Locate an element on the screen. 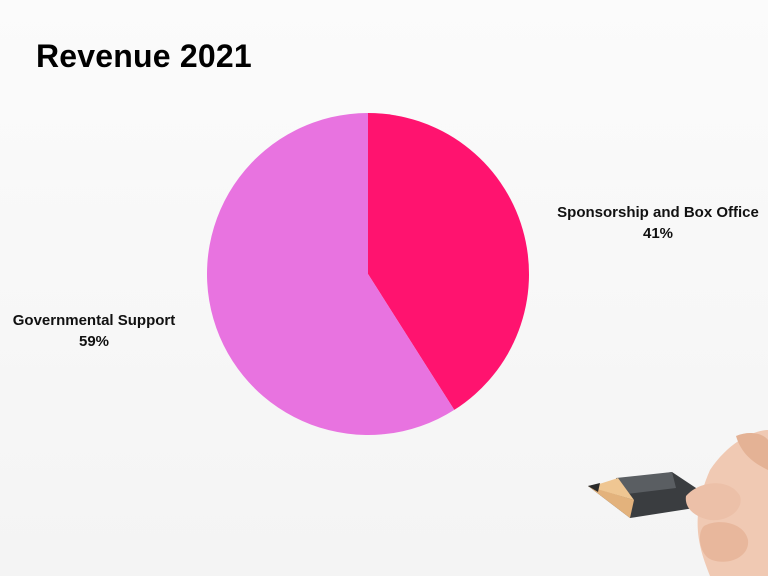 The image size is (768, 576). hand-knuckle is located at coordinates (752, 451).